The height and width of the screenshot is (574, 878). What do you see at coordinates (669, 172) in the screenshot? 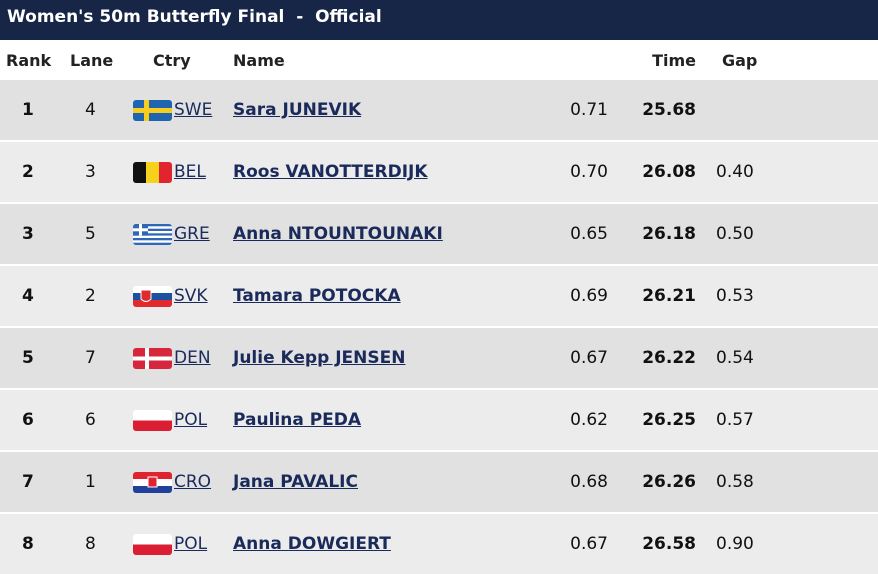
I see `time: 26.08` at bounding box center [669, 172].